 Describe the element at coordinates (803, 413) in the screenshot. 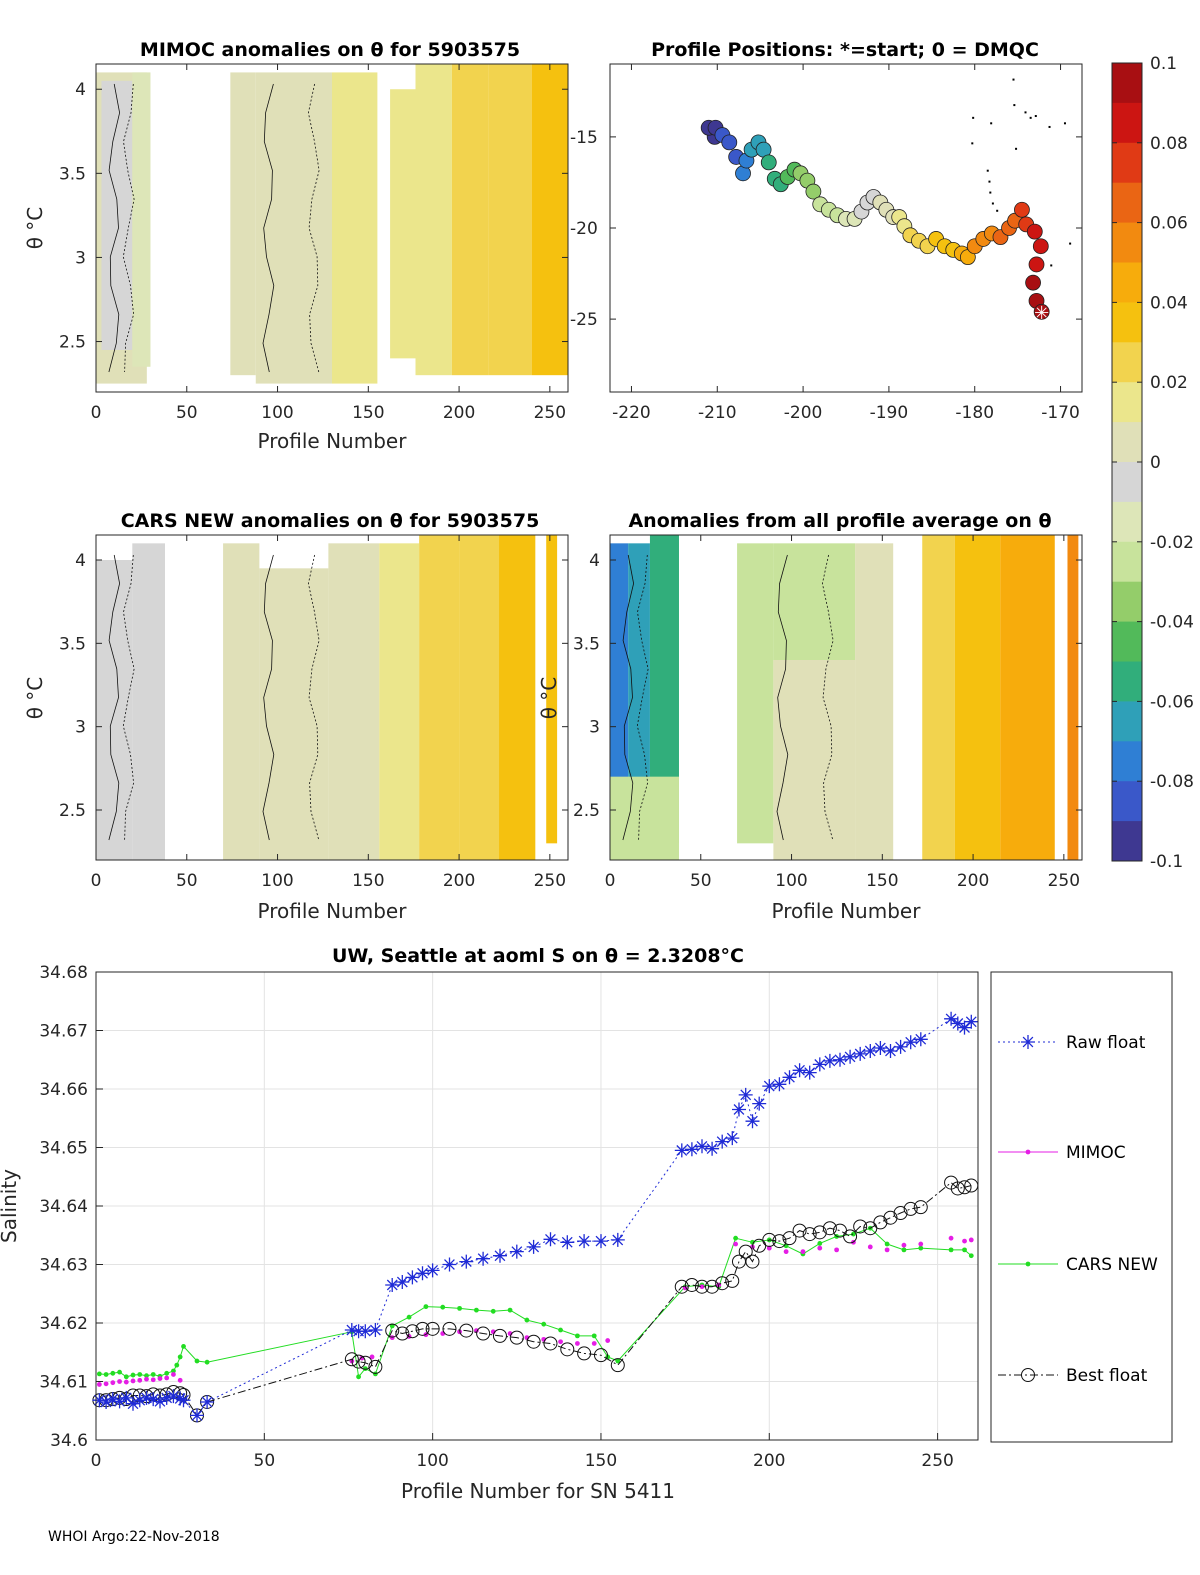

I see `x-tick-label: -200` at that location.